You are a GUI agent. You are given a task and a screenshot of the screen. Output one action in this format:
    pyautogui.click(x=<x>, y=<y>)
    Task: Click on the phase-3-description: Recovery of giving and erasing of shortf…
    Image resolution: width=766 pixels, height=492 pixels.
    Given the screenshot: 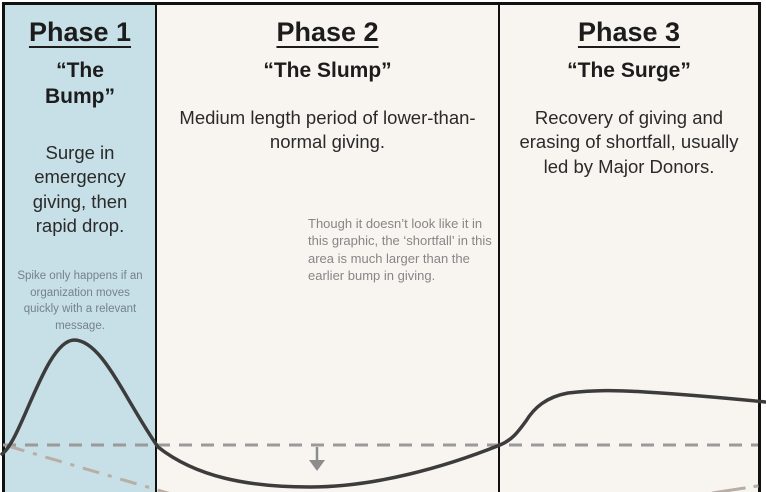 What is the action you would take?
    pyautogui.click(x=629, y=142)
    